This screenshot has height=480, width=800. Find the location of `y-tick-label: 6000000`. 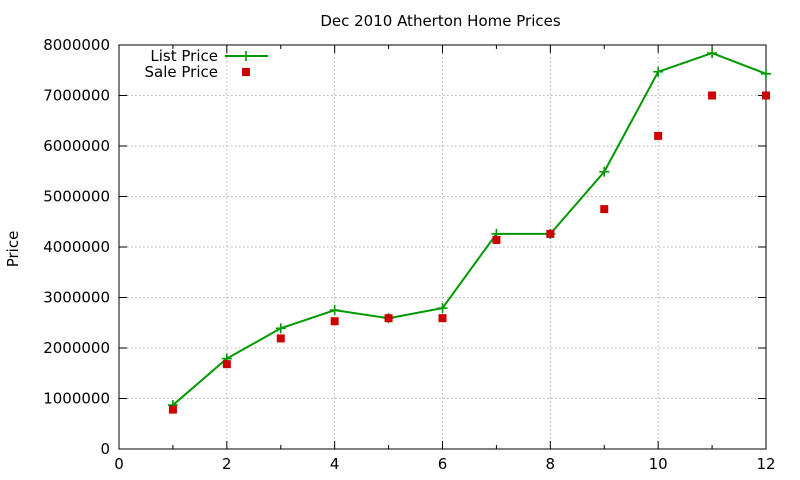

y-tick-label: 6000000 is located at coordinates (76, 146).